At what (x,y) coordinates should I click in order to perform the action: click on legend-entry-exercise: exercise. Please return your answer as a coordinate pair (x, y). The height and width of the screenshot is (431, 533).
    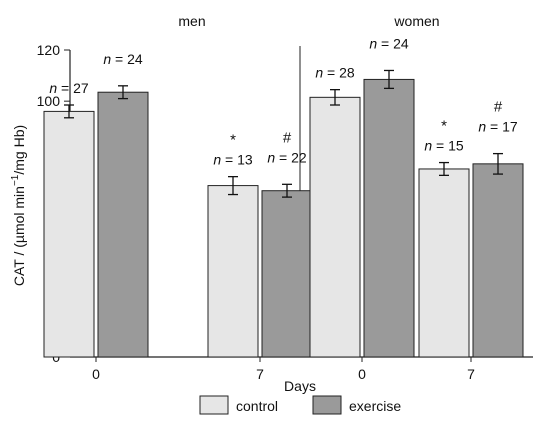
    Looking at the image, I should click on (356, 405).